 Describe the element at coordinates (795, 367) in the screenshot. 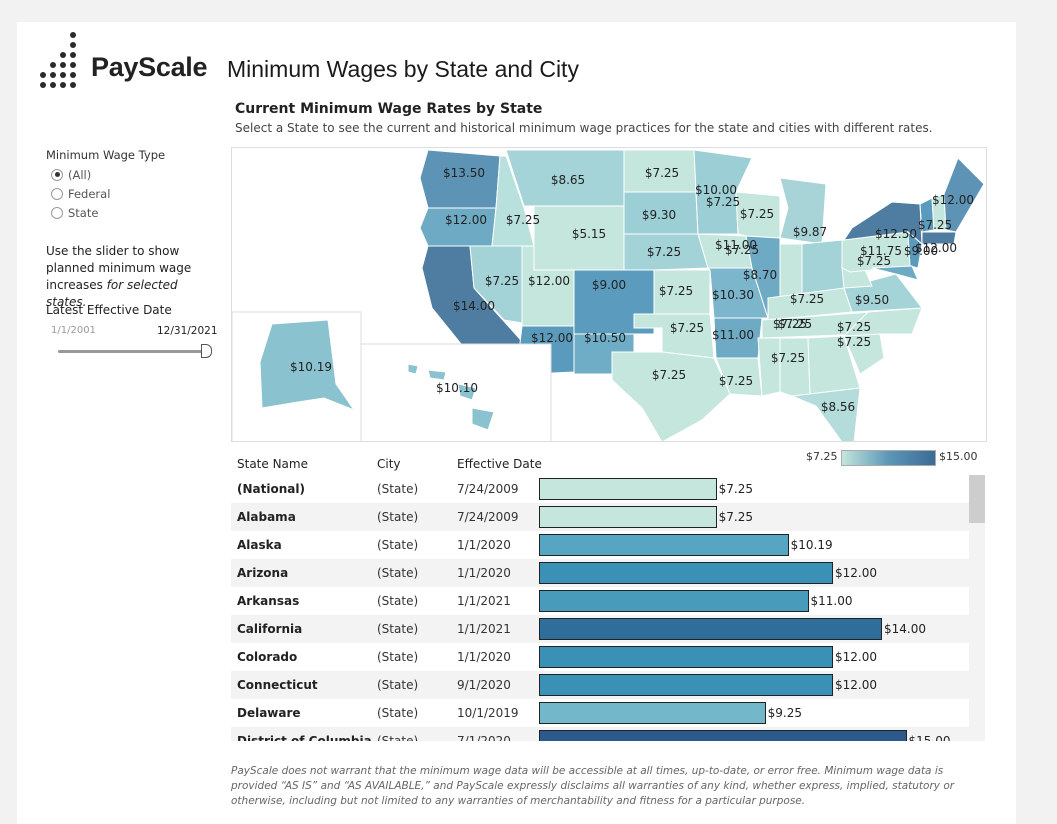

I see `state-alabama` at that location.